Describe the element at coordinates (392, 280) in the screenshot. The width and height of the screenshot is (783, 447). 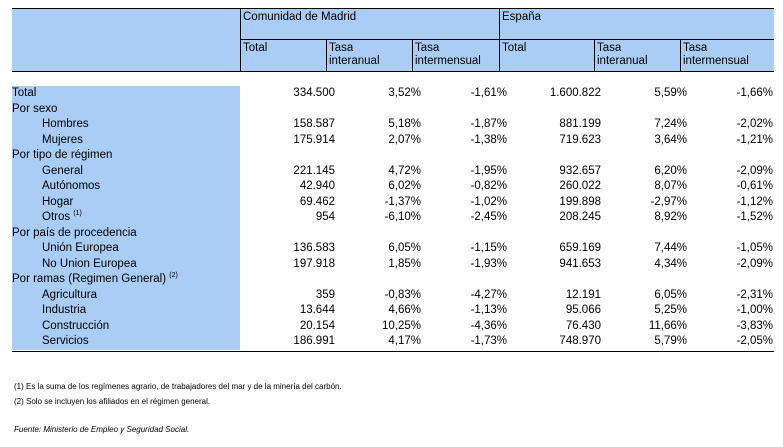
I see `table-row: Por ramas (Regimen General) (2)` at that location.